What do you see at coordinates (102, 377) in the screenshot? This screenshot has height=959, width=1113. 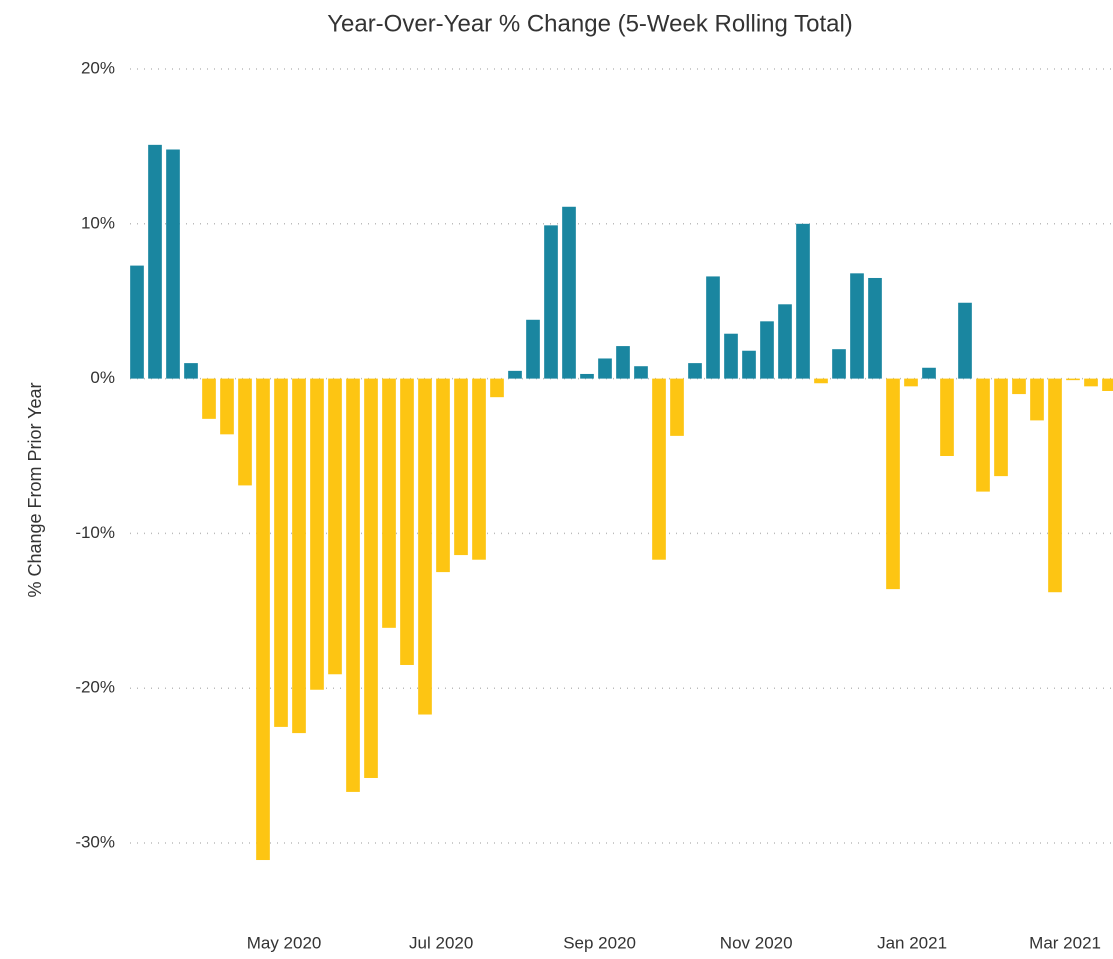 I see `y-tick-label: 0%` at bounding box center [102, 377].